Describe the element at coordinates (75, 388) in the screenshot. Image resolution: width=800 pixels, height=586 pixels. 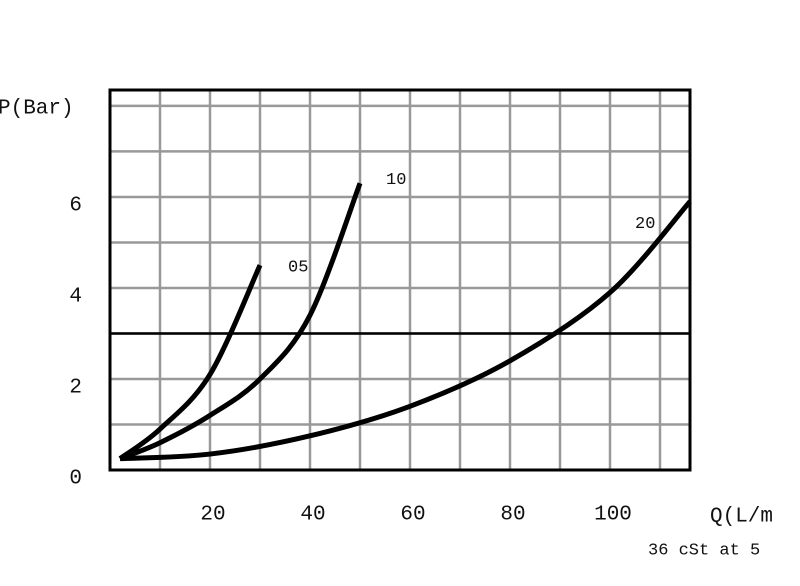
I see `y-tick-label: 2` at that location.